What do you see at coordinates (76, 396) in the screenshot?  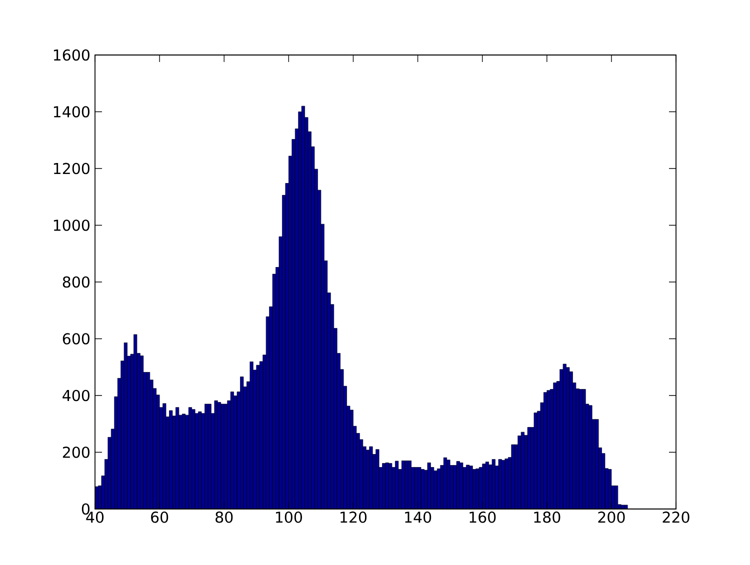 I see `y-tick-label: 400` at bounding box center [76, 396].